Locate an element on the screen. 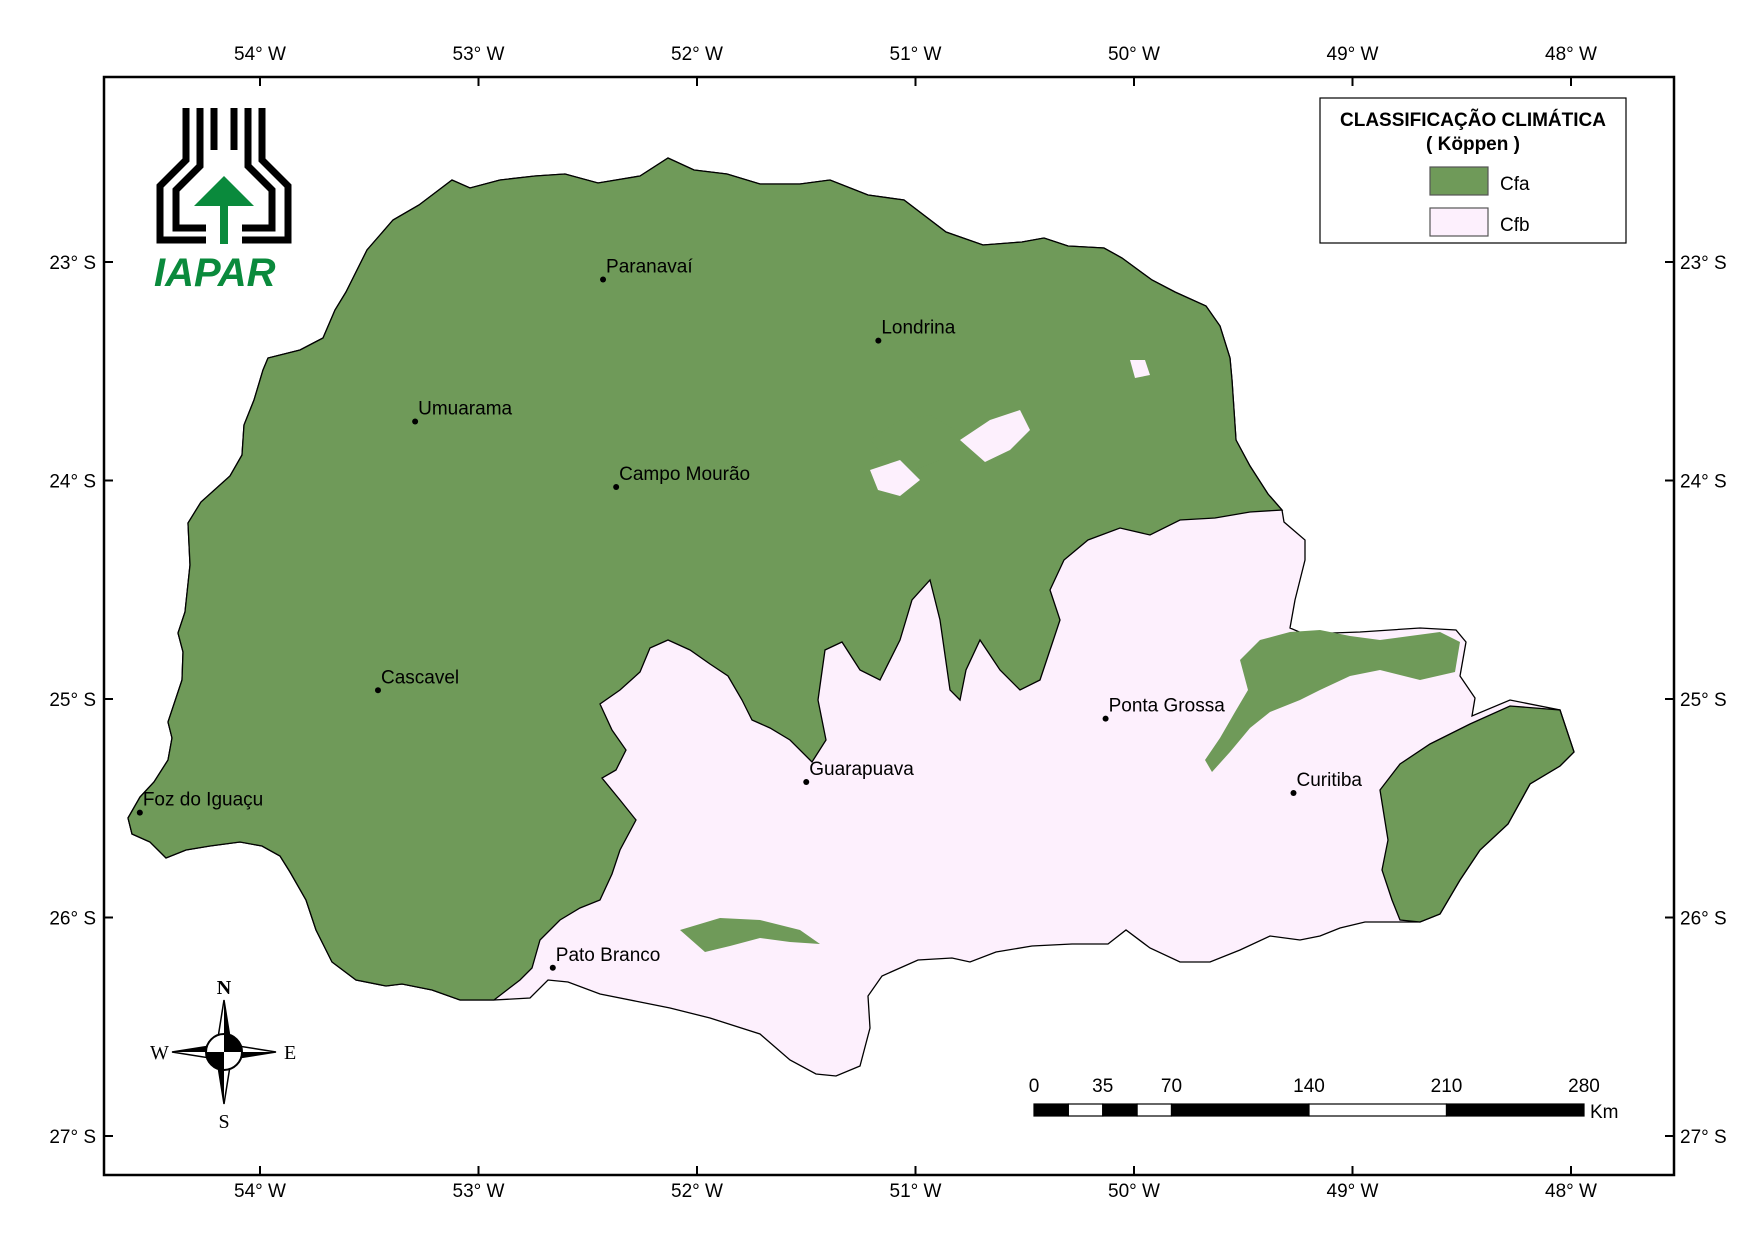 This screenshot has width=1755, height=1241. latitude-ticks-right: 23° S 24° S 25° S 26° S 27° S is located at coordinates (1696, 700).